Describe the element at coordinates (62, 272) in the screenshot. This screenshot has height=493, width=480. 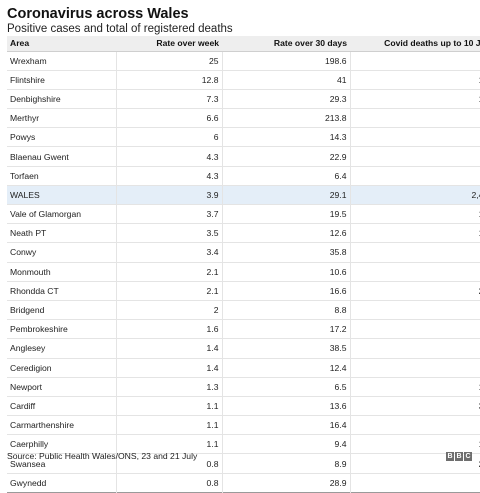
I see `cell-area: Monmouth` at that location.